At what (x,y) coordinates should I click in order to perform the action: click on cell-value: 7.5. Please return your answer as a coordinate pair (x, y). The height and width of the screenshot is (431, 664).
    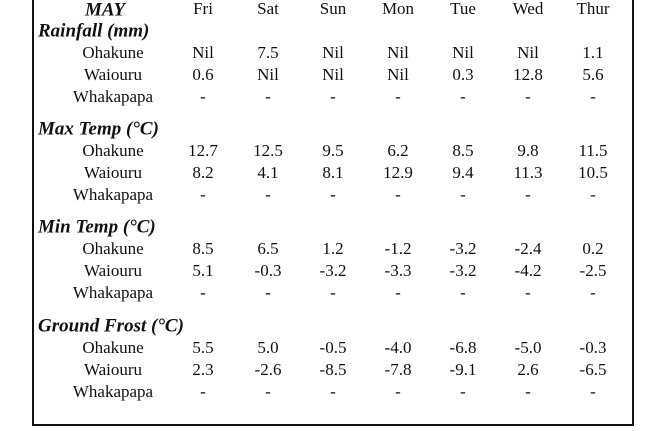
    Looking at the image, I should click on (267, 52).